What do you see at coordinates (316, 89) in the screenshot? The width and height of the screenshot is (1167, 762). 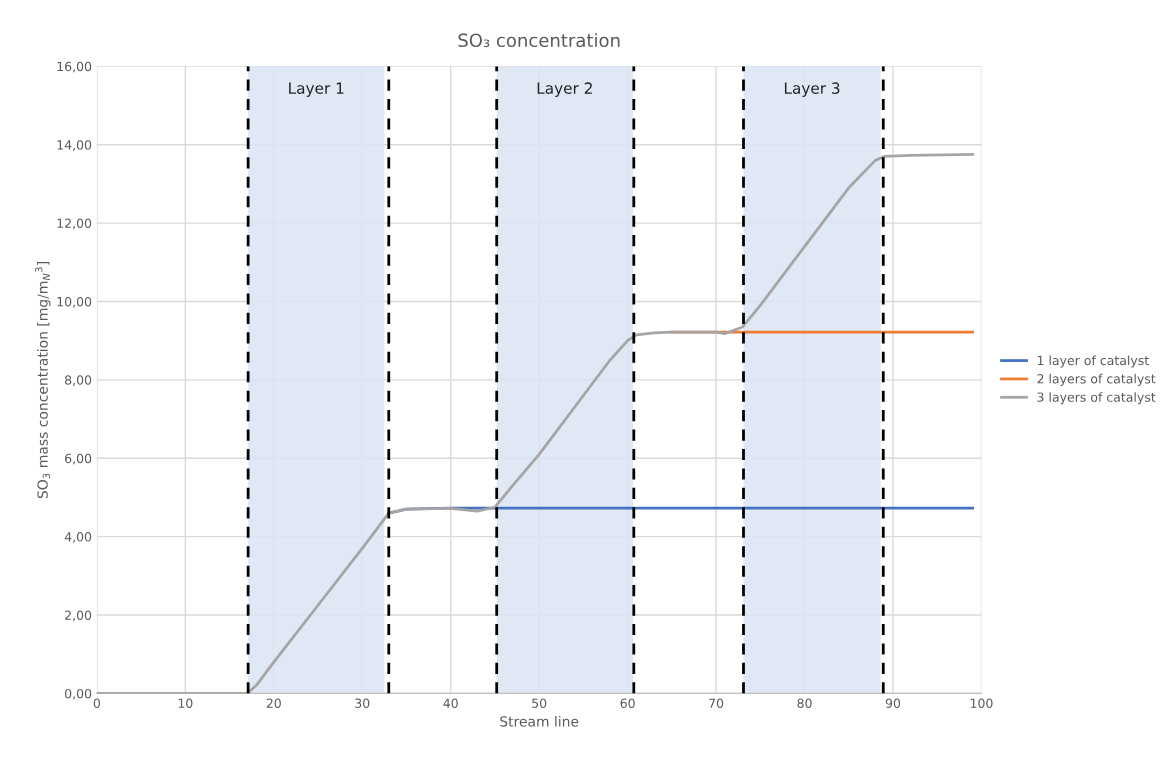 I see `band-label: Layer 1` at bounding box center [316, 89].